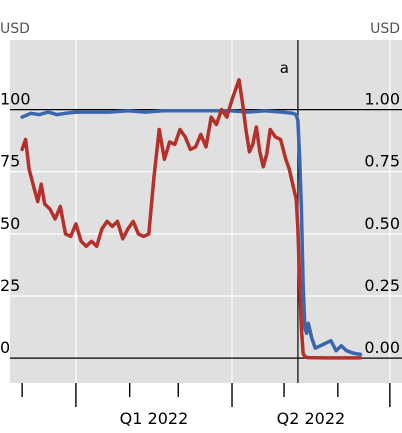 The height and width of the screenshot is (433, 402). Describe the element at coordinates (311, 418) in the screenshot. I see `x-quarter-label-1: Q2 2022` at that location.